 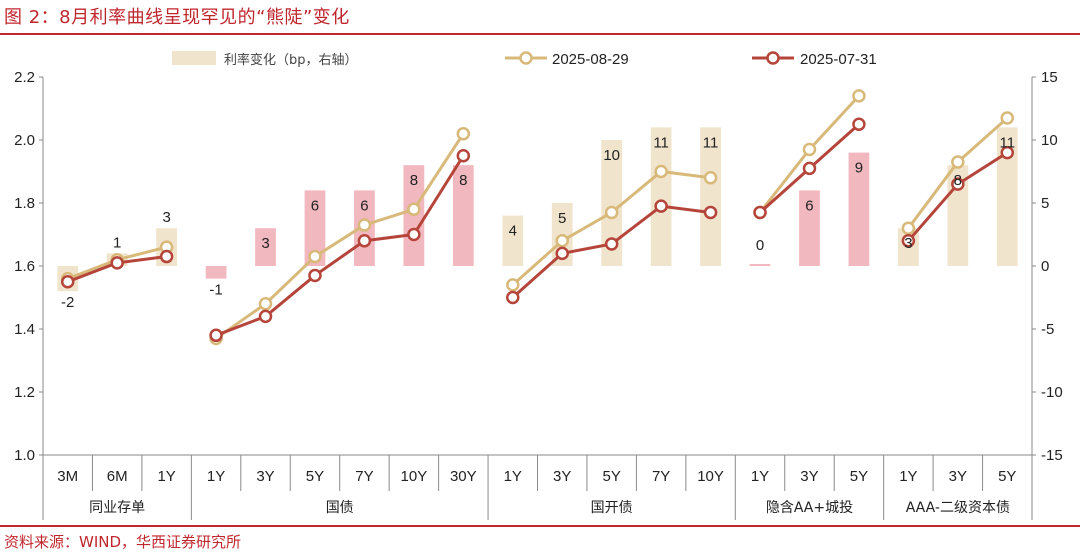 What do you see at coordinates (590, 59) in the screenshot?
I see `legend-line-0829-label: 2025-08-29` at bounding box center [590, 59].